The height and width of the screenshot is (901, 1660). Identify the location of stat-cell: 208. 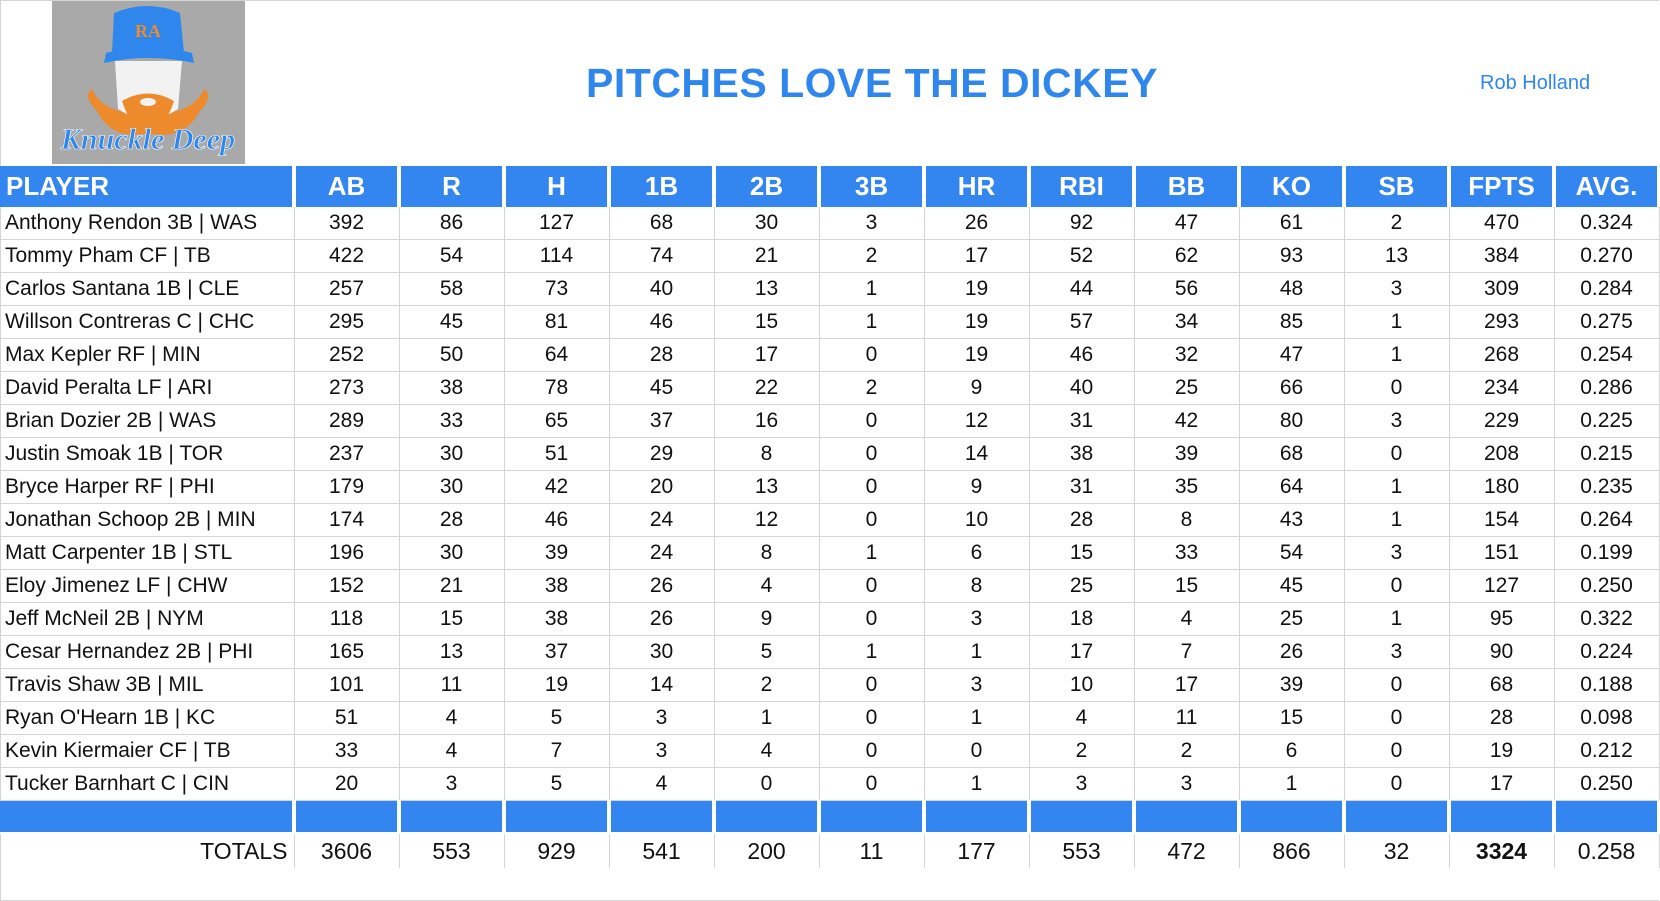
(1502, 454).